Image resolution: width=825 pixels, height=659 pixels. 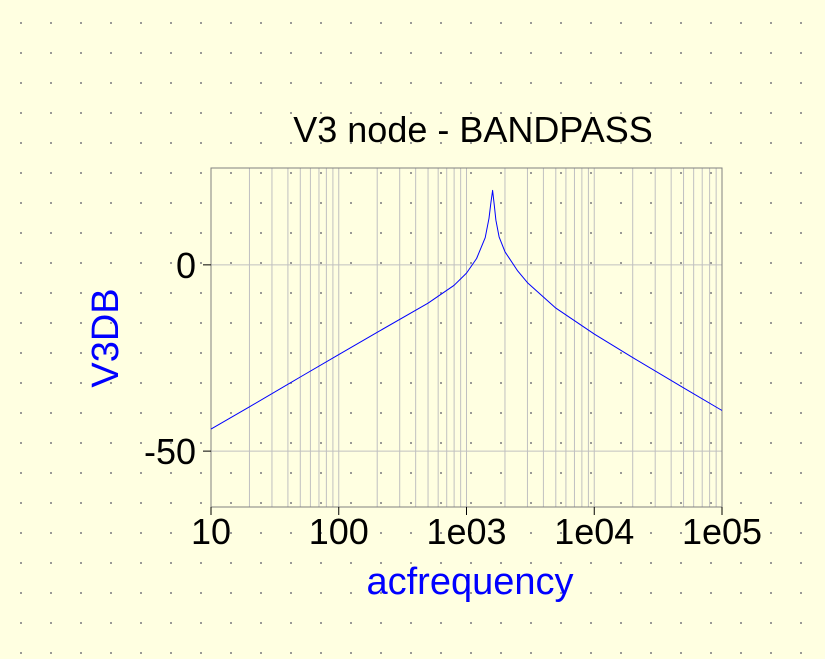 What do you see at coordinates (186, 265) in the screenshot?
I see `y-tick-label: 0` at bounding box center [186, 265].